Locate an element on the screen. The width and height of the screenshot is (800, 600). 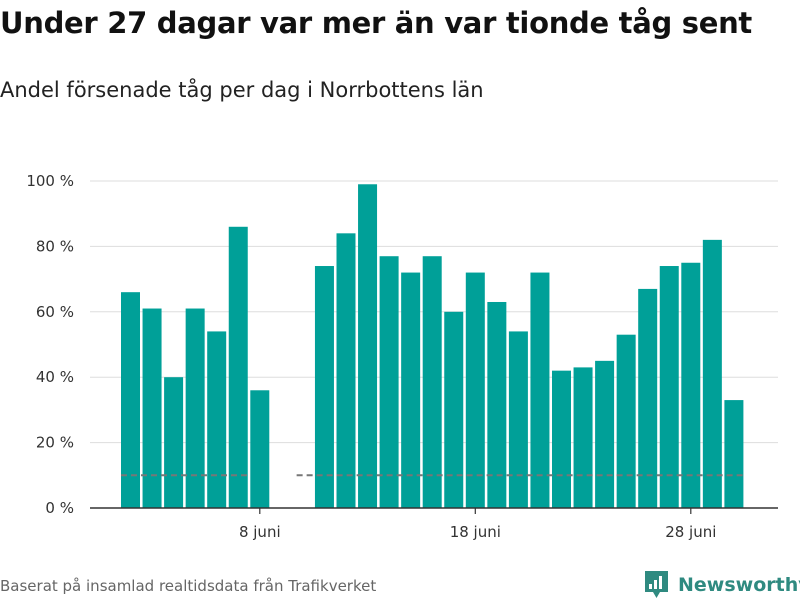
y-tick-label: 20 % is located at coordinates (55, 443).